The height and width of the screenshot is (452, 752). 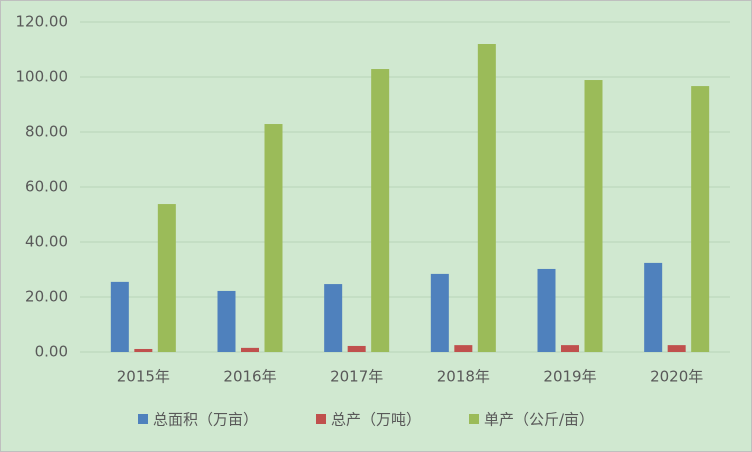 What do you see at coordinates (205, 420) in the screenshot?
I see `legend-label: 总面积（万亩）` at bounding box center [205, 420].